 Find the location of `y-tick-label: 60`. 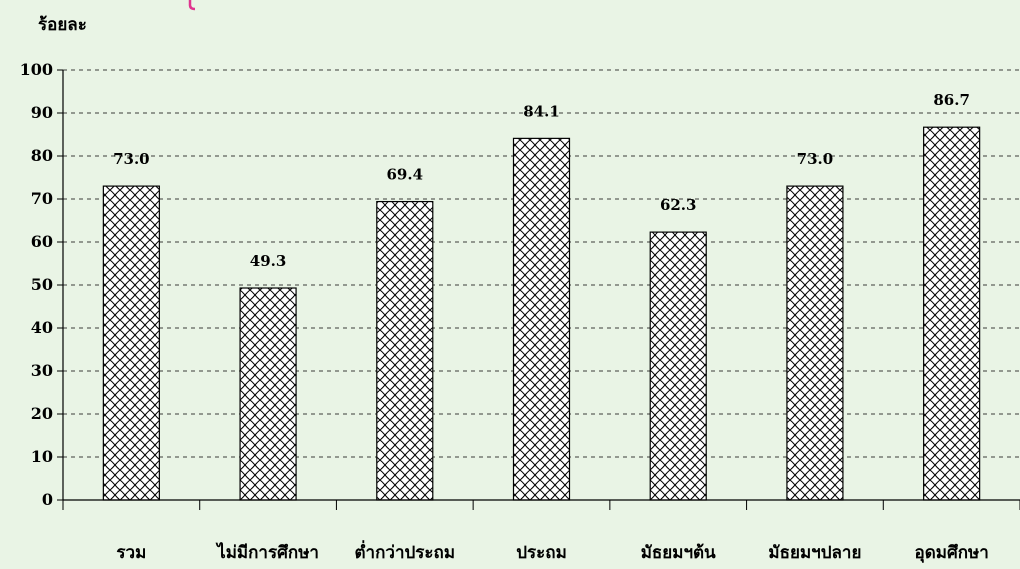

y-tick-label: 60 is located at coordinates (42, 241).